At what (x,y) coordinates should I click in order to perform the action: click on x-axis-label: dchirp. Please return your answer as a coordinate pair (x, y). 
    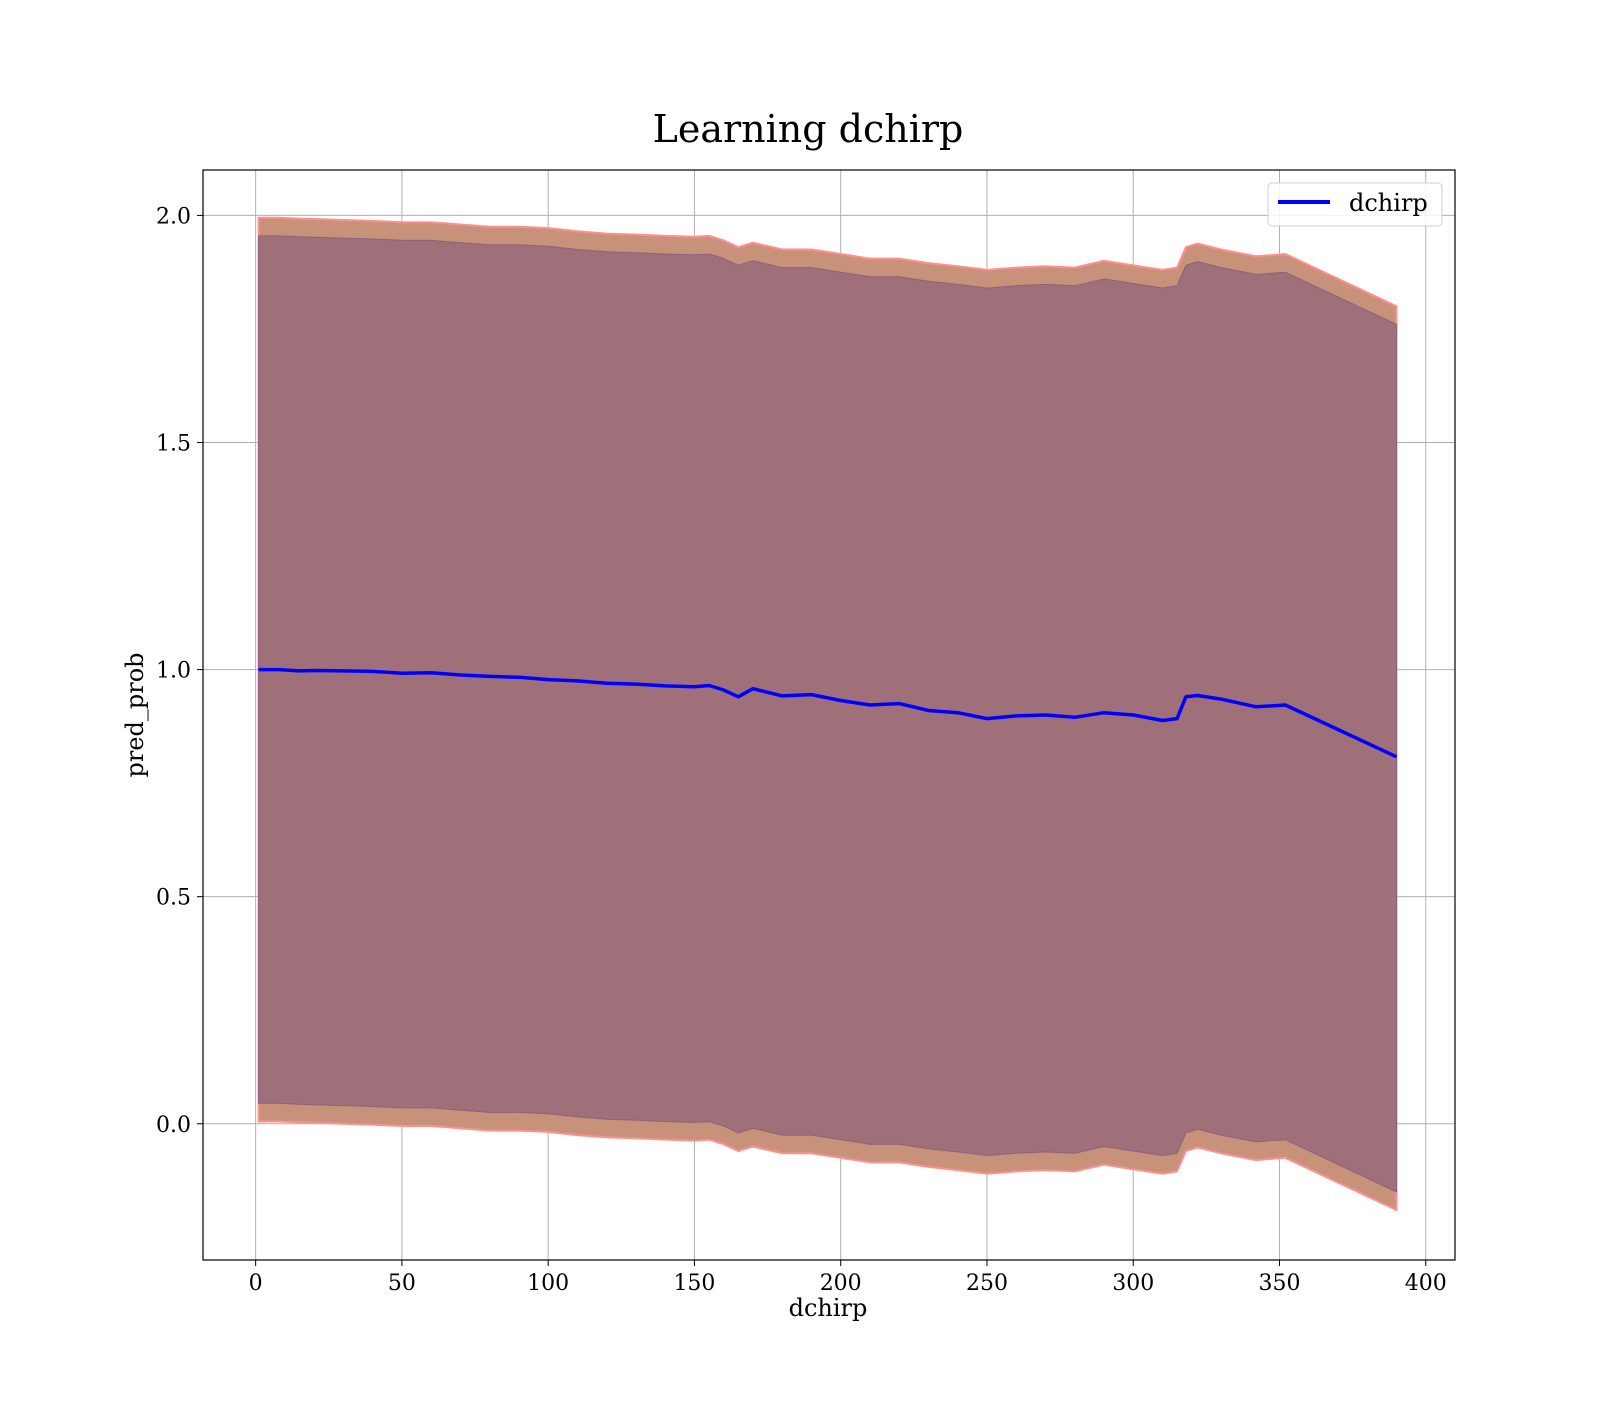
    Looking at the image, I should click on (828, 1308).